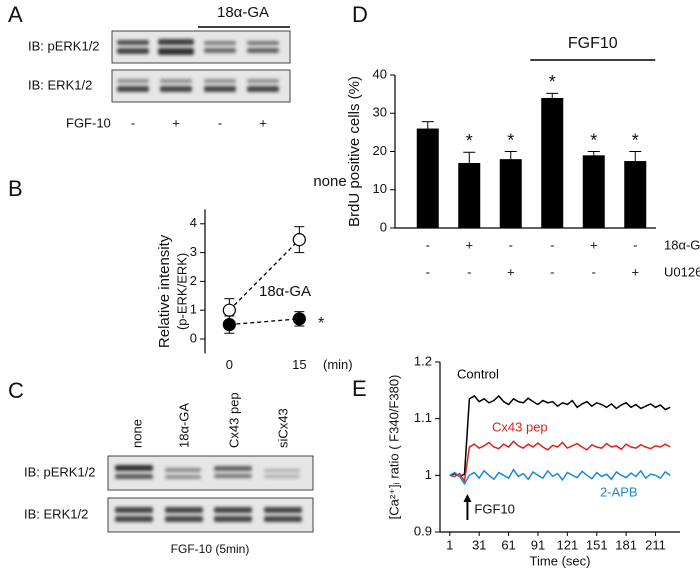 The width and height of the screenshot is (700, 569). Describe the element at coordinates (243, 12) in the screenshot. I see `group-label: 18α-GA` at that location.